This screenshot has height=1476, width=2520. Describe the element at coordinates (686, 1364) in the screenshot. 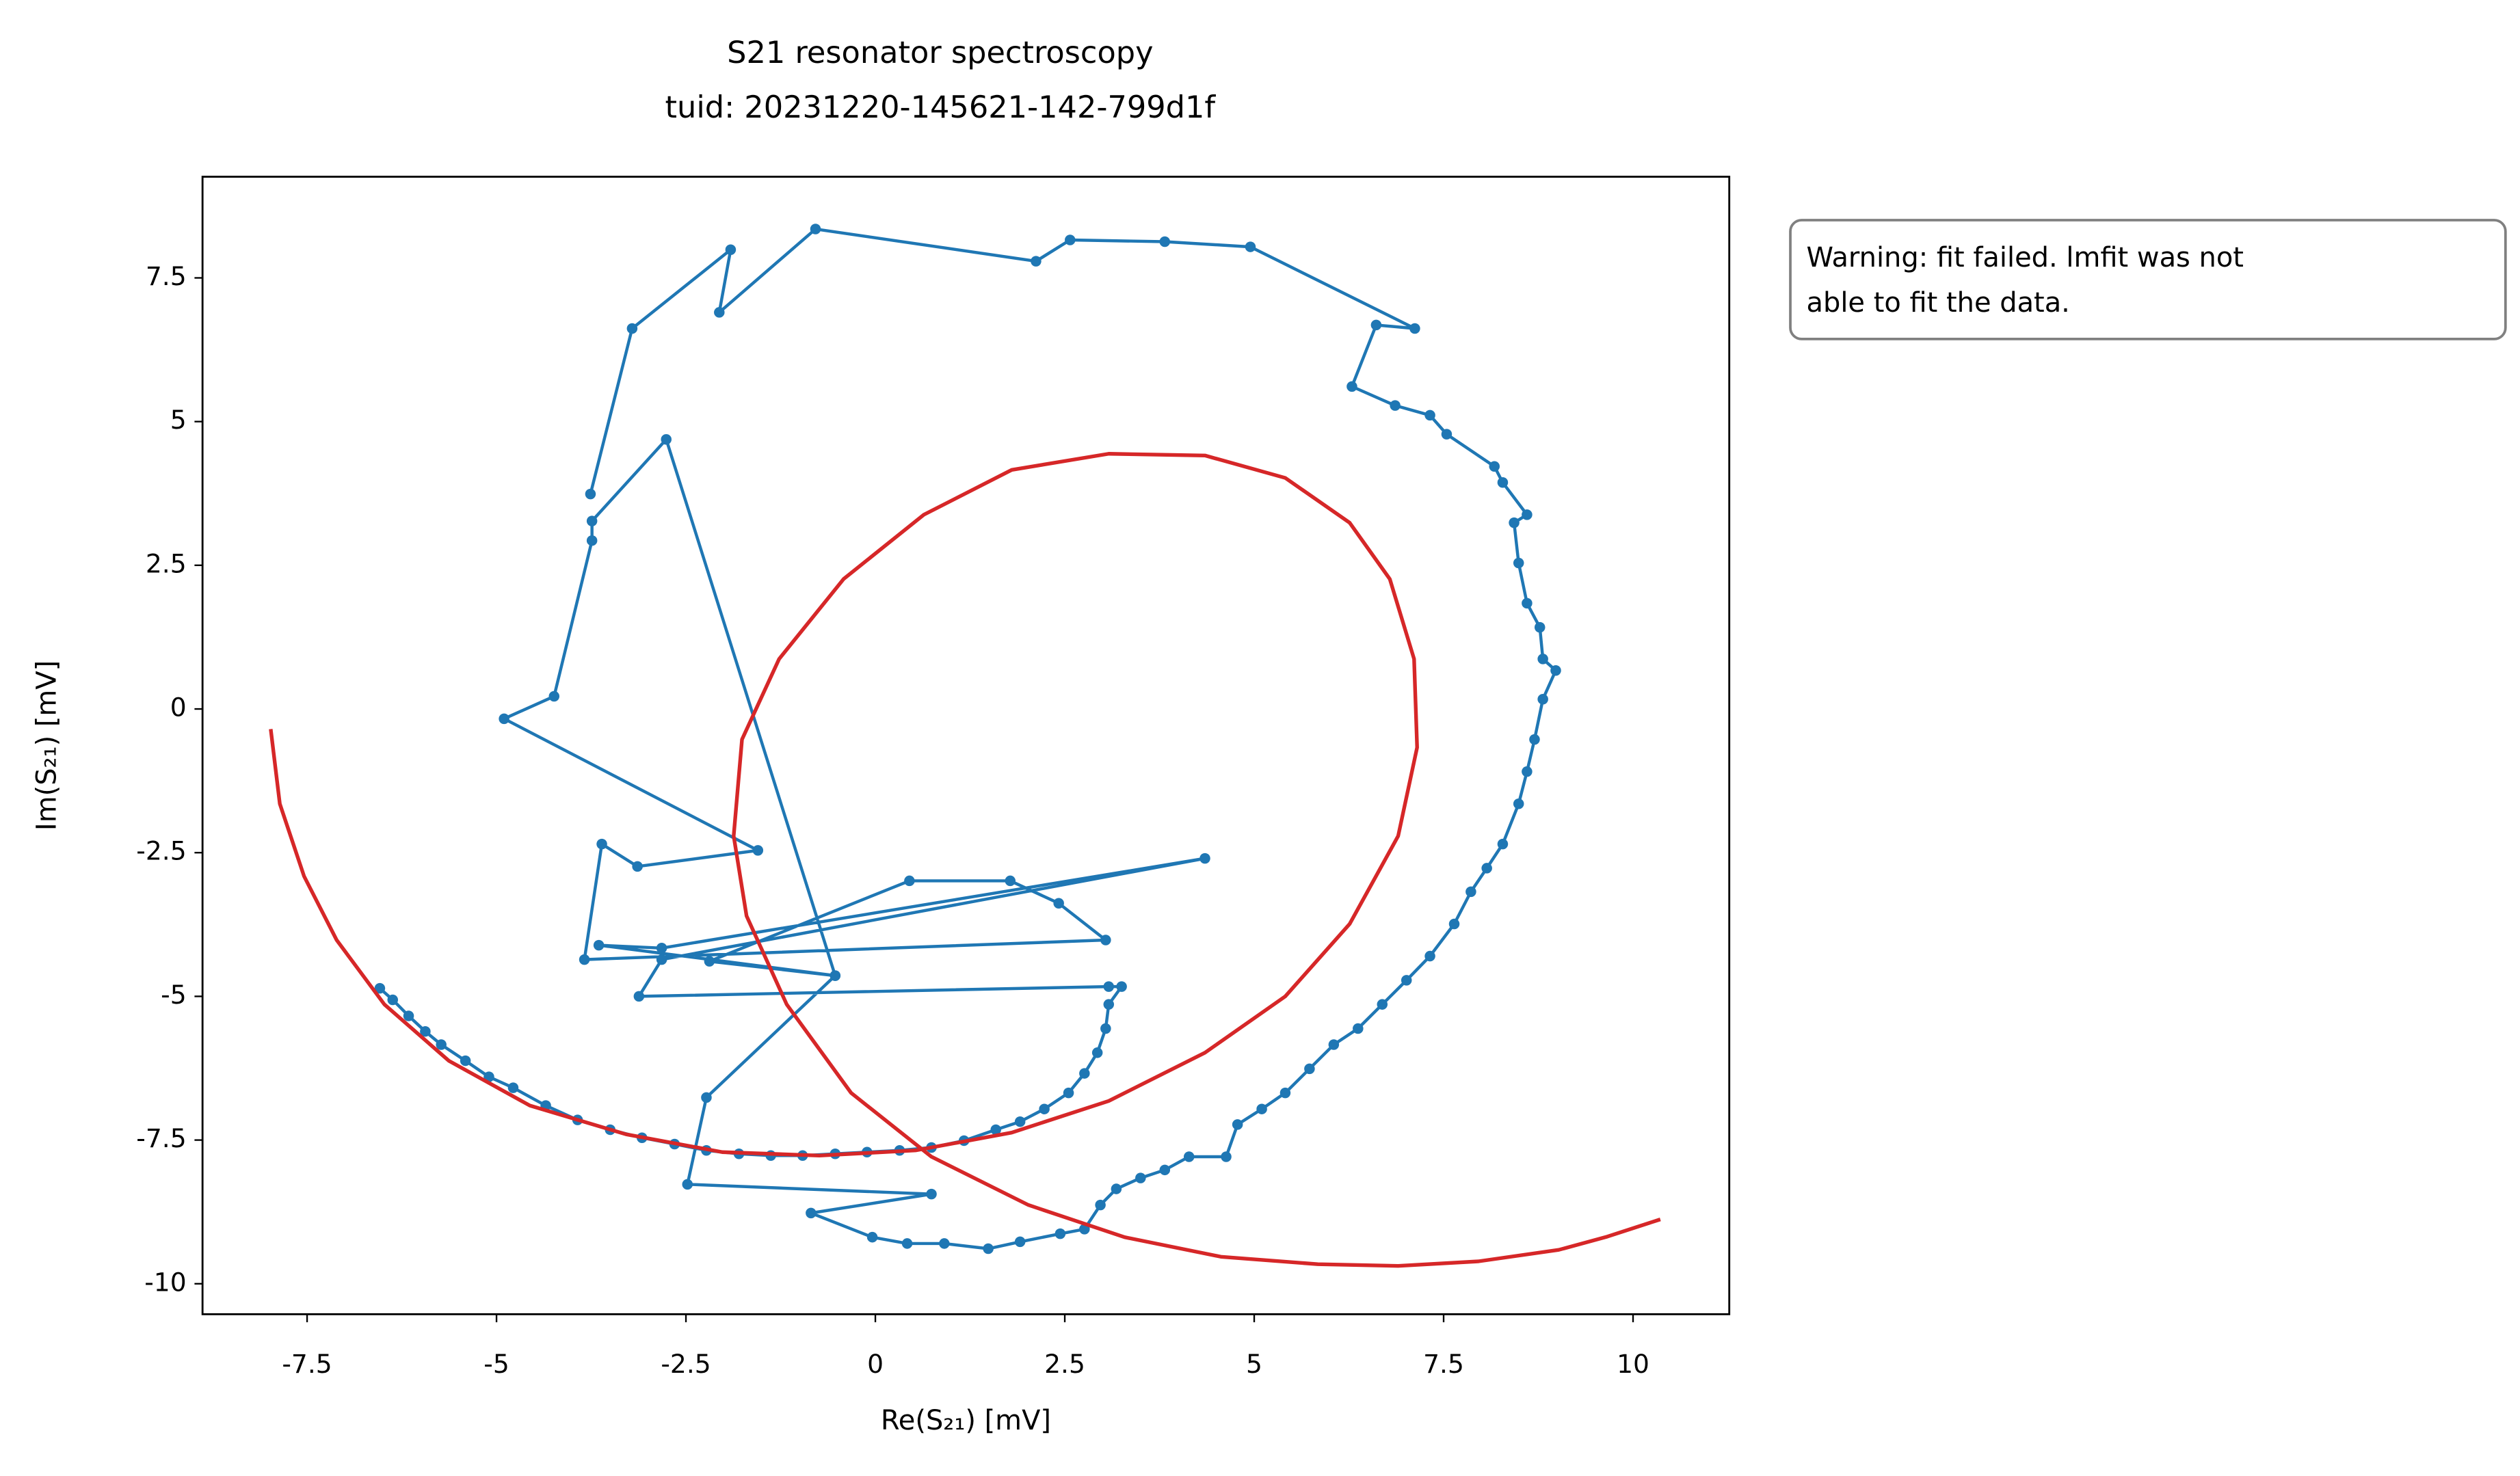

I see `x-tick-label: -2.5` at that location.